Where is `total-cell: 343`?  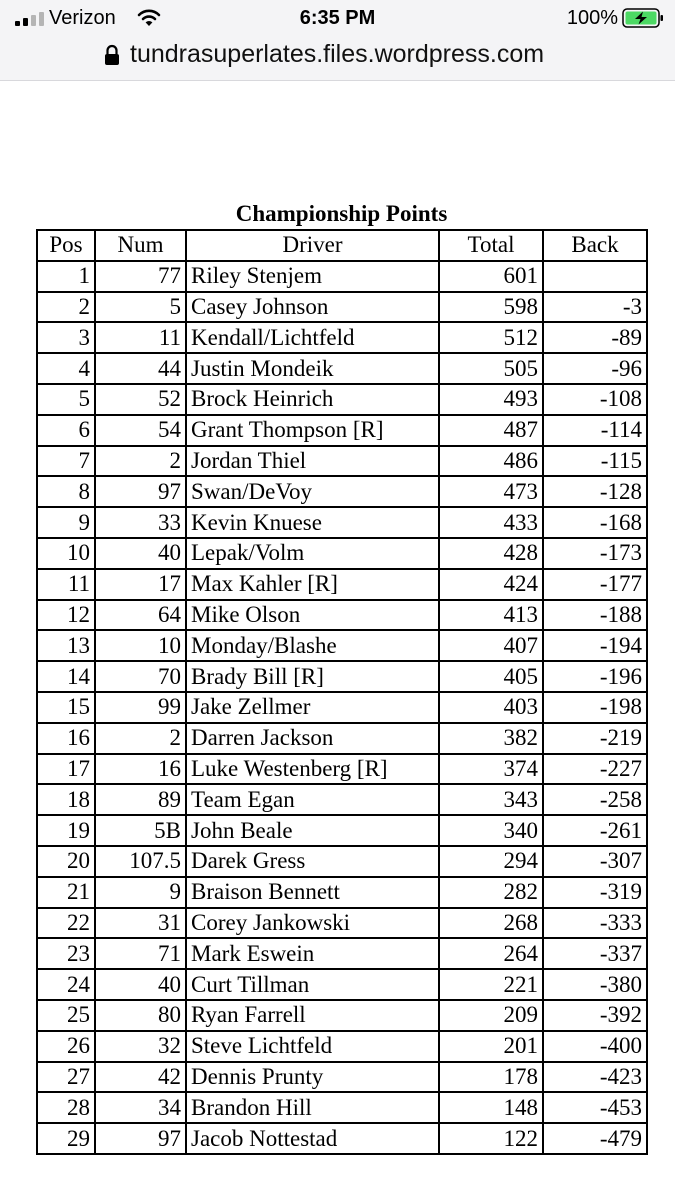
total-cell: 343 is located at coordinates (491, 800).